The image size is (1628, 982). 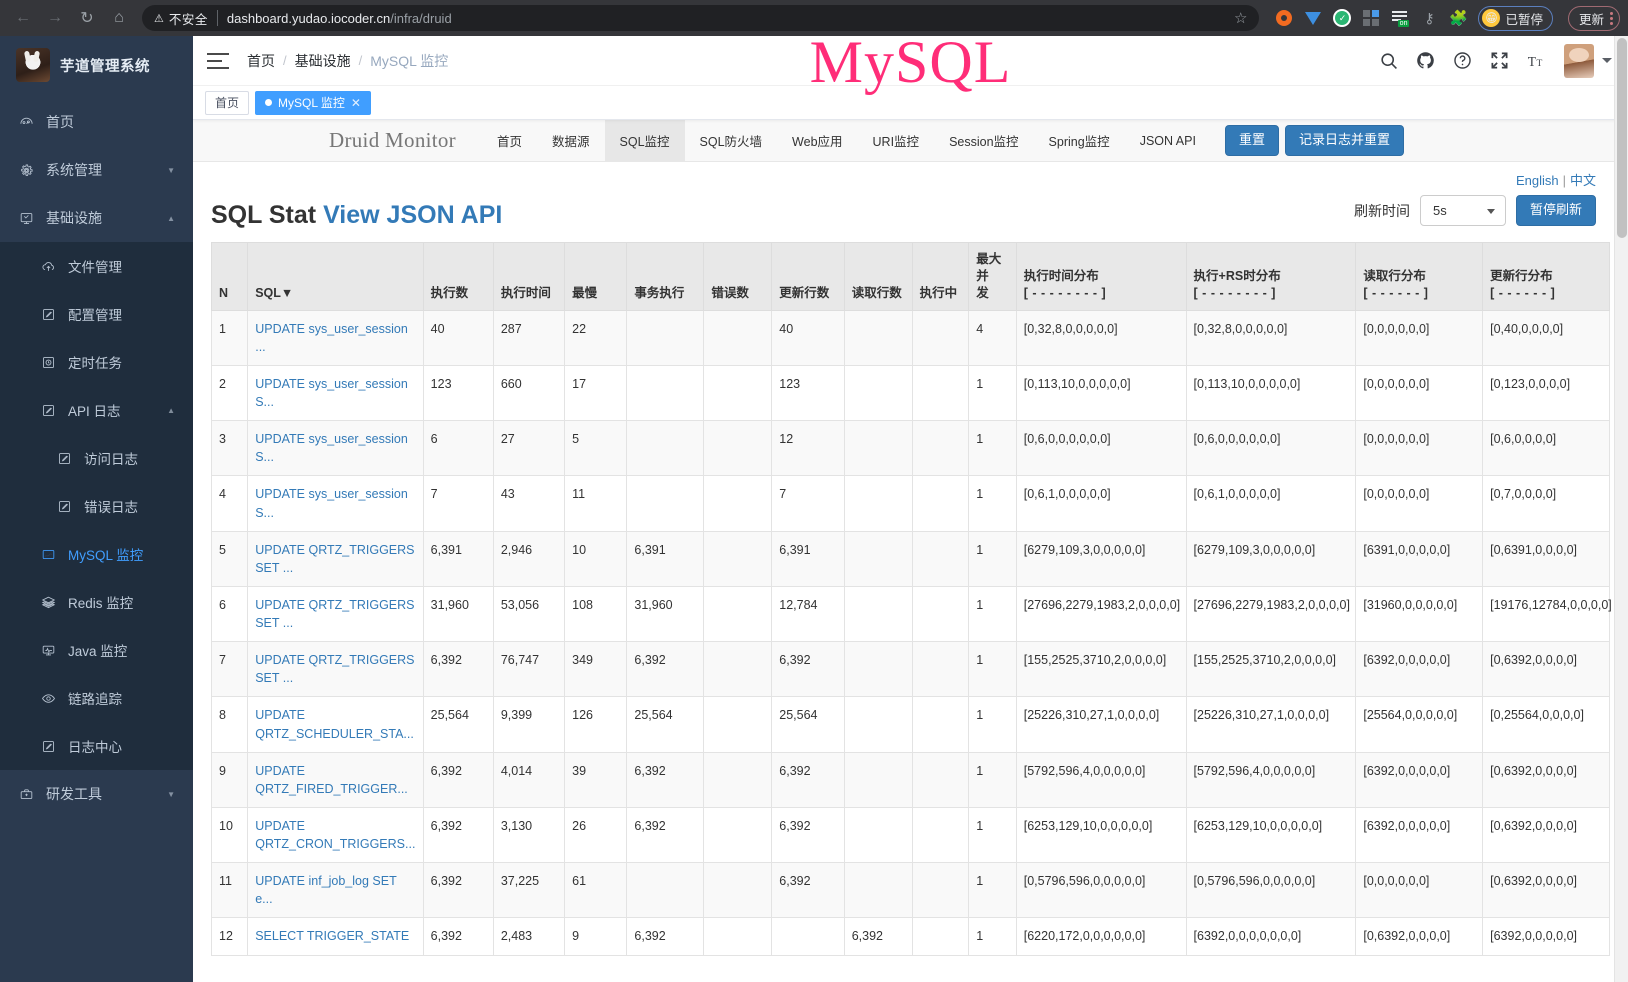 What do you see at coordinates (731, 140) in the screenshot?
I see `druid-nav-3: SQL防火墙` at bounding box center [731, 140].